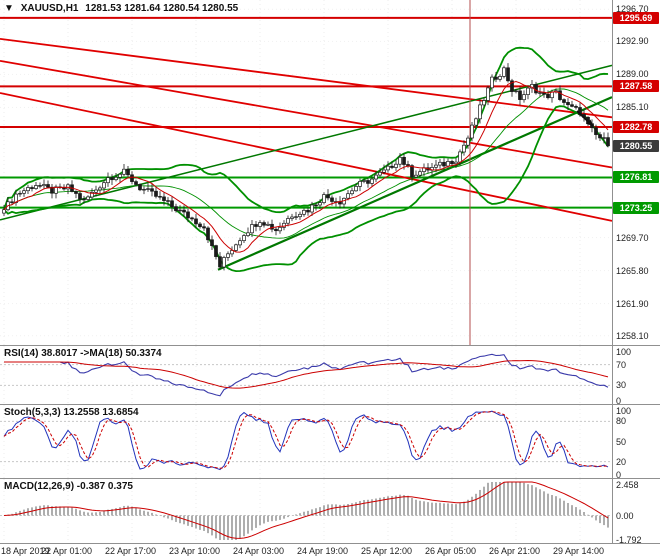 The image size is (660, 560). What do you see at coordinates (625, 515) in the screenshot?
I see `macd-axis-label: 0.00` at bounding box center [625, 515].